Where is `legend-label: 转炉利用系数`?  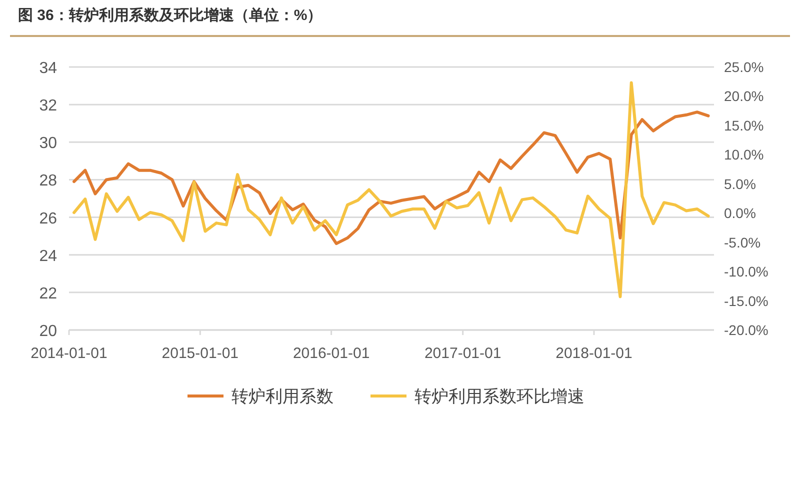
legend-label: 转炉利用系数 is located at coordinates (283, 396).